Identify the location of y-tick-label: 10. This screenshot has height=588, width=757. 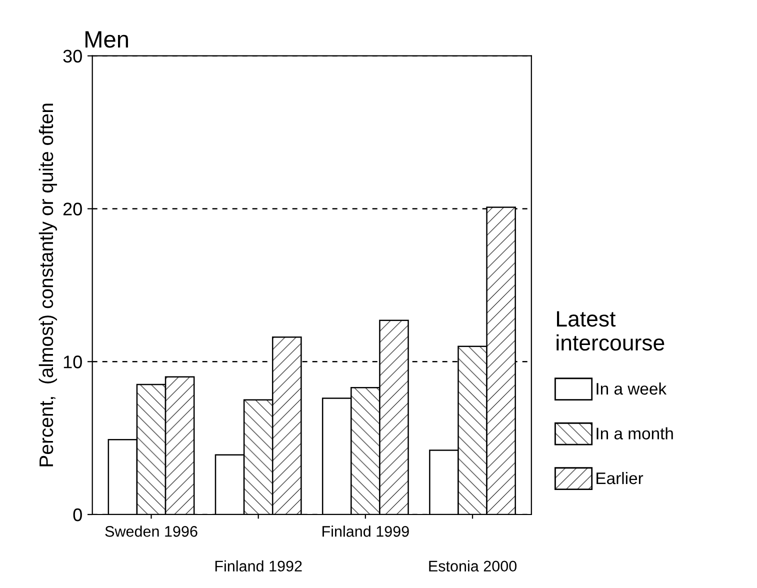
(73, 362).